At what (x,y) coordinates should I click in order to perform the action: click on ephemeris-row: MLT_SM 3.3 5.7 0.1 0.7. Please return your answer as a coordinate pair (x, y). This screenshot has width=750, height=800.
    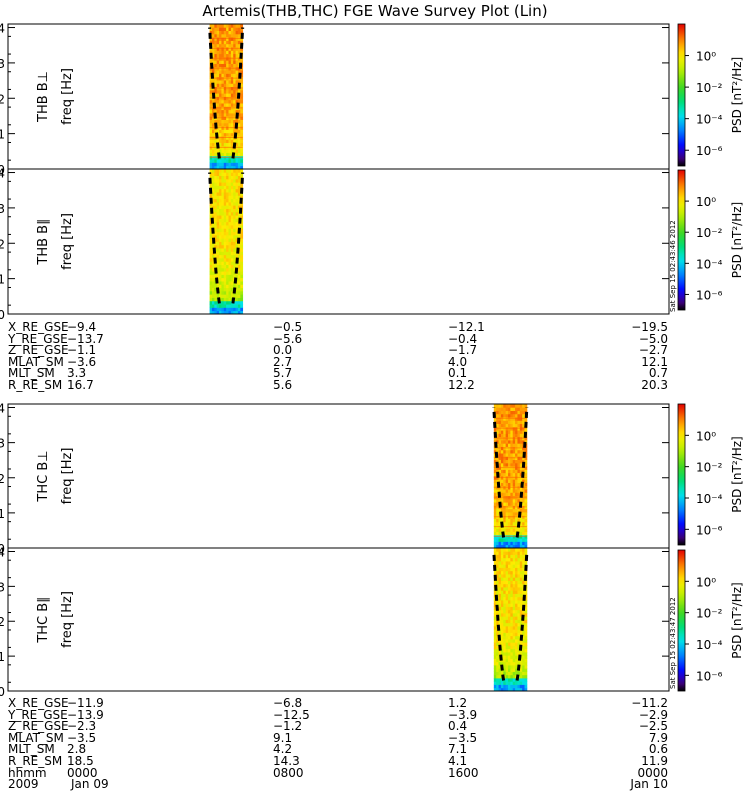
    Looking at the image, I should click on (338, 374).